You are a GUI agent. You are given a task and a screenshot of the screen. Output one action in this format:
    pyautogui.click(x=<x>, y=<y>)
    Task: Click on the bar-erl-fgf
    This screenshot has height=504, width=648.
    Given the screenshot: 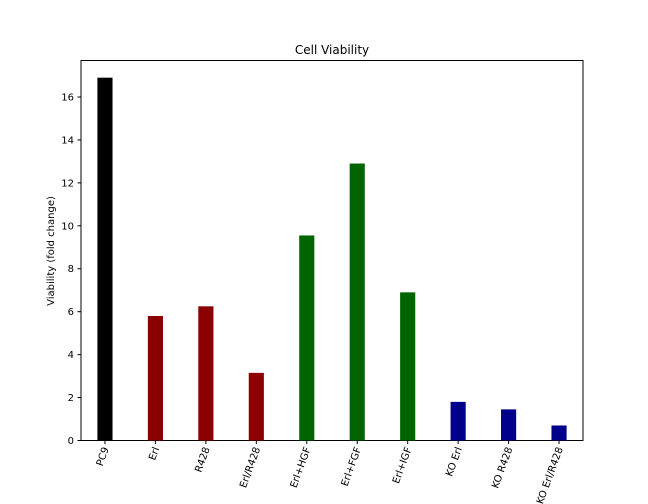 What is the action you would take?
    pyautogui.click(x=357, y=302)
    